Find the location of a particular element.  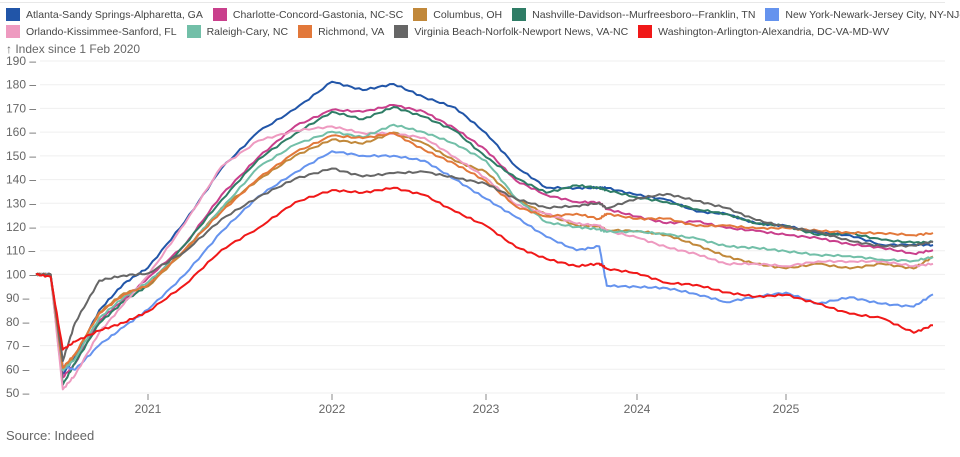

legend-label: Charlotte-Concord-Gastonia, NC-SC is located at coordinates (318, 14).